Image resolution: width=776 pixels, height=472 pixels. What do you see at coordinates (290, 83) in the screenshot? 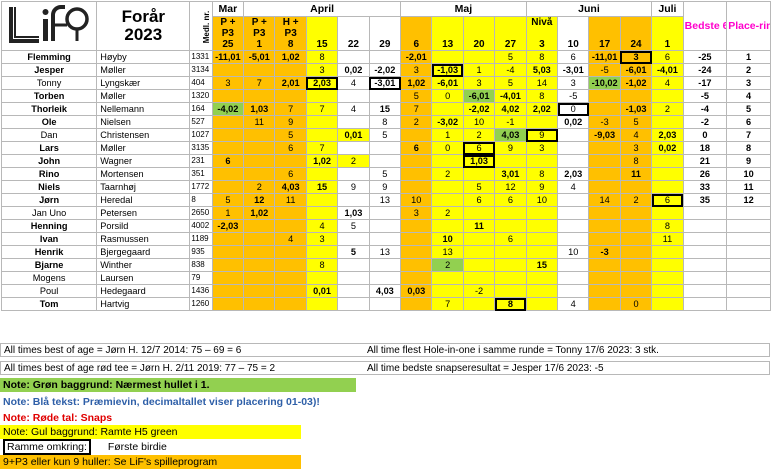
I see `score-cell: 2,01` at bounding box center [290, 83].